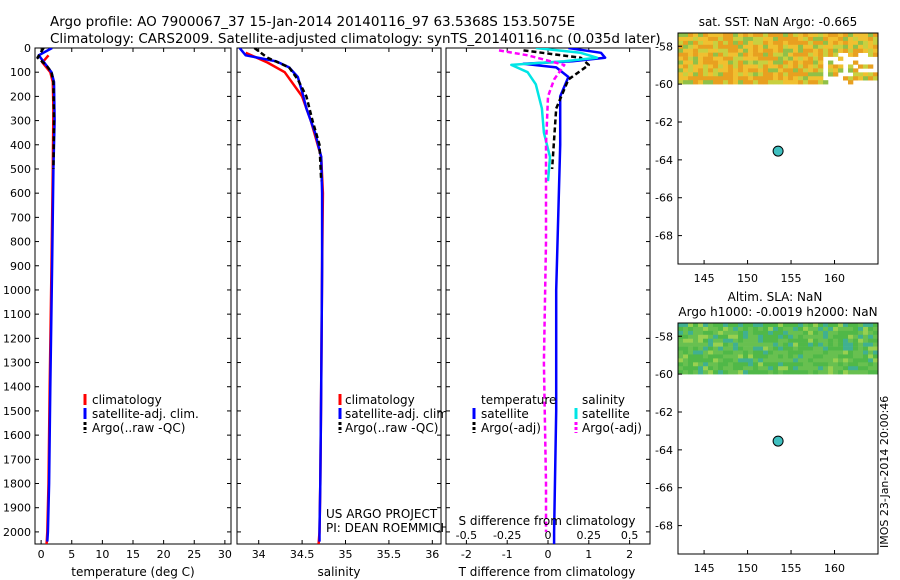  Describe the element at coordinates (704, 278) in the screenshot. I see `lon-tick-label: 145` at that location.